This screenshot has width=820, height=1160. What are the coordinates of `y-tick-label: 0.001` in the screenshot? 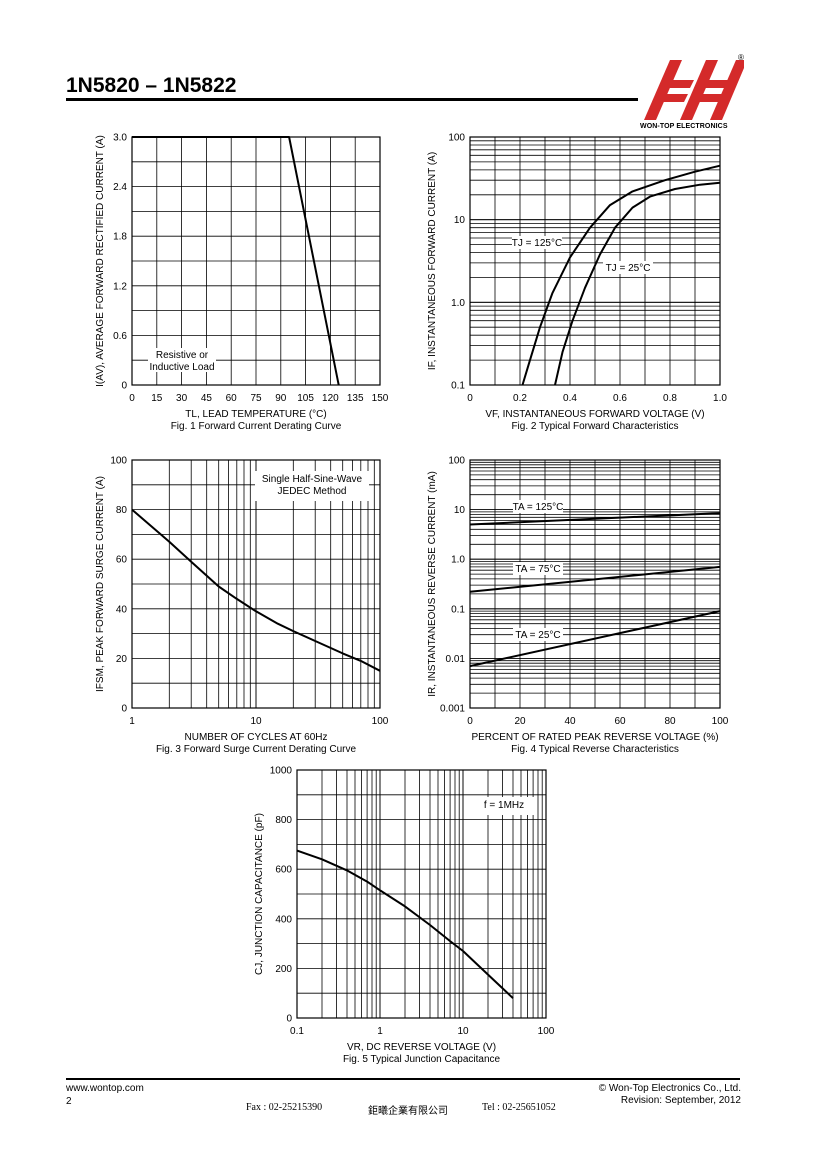 It's located at (452, 709).